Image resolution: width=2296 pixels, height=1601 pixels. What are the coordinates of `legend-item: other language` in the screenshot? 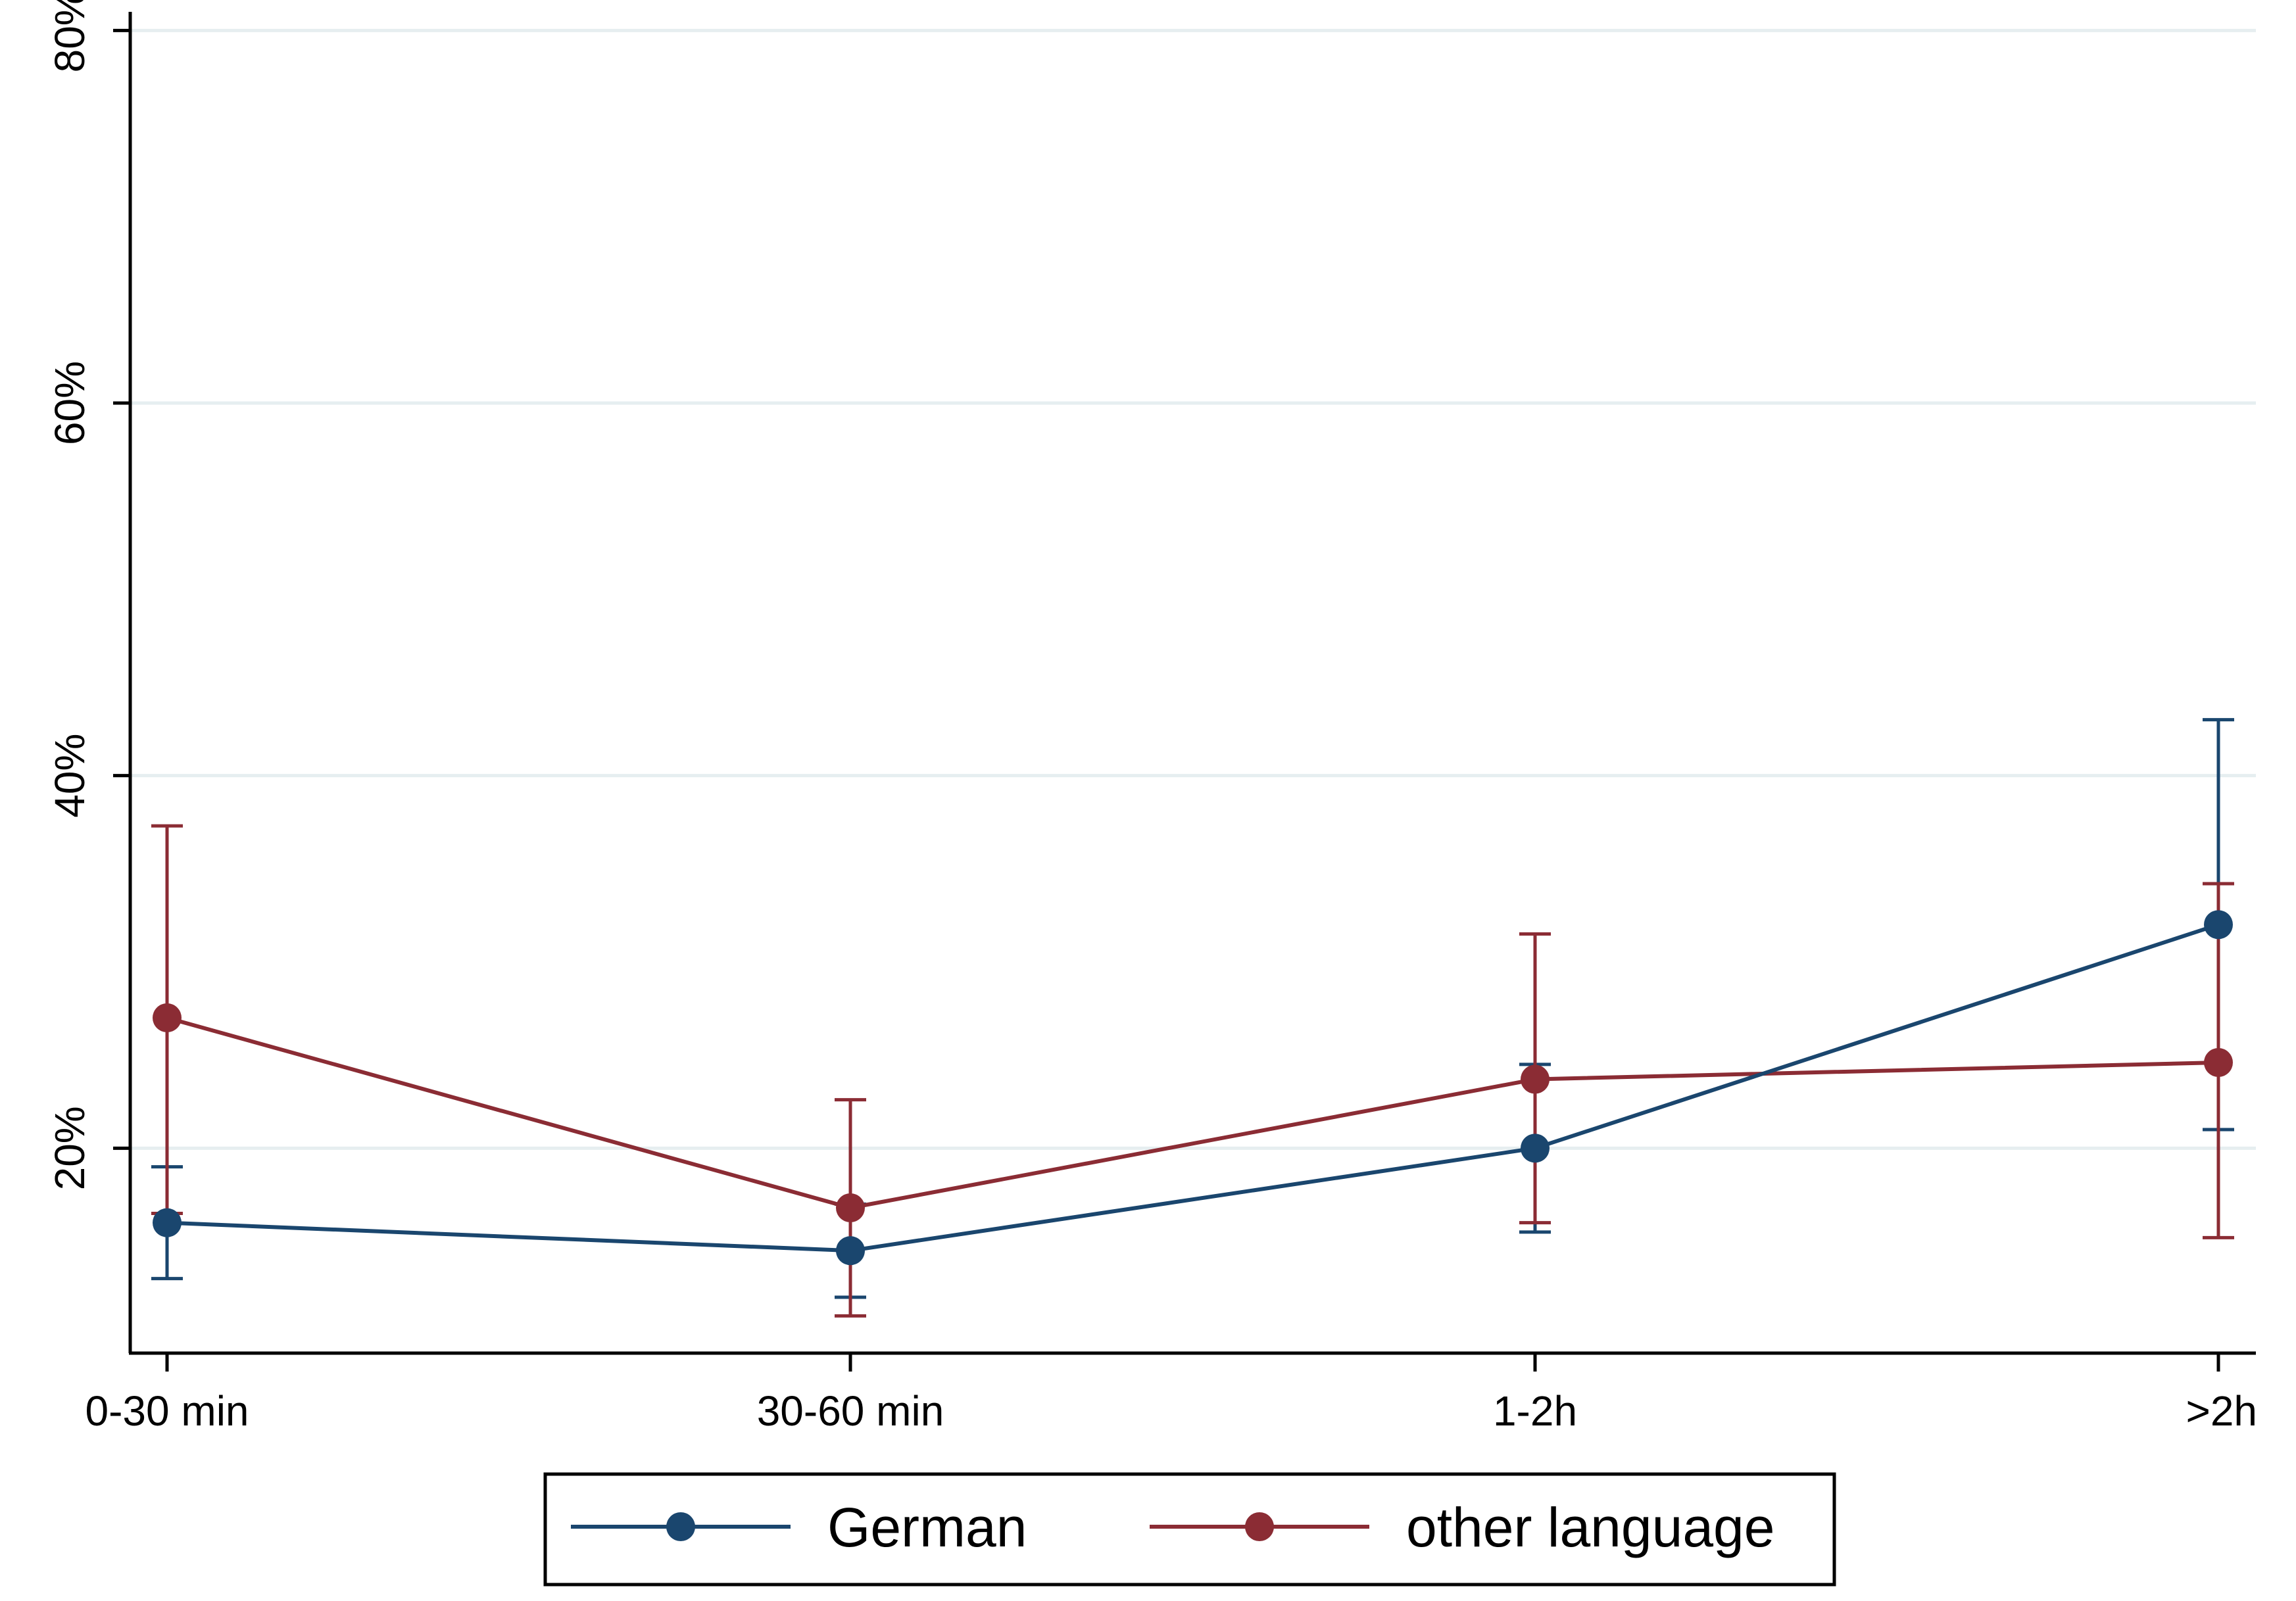 It's located at (1462, 1527).